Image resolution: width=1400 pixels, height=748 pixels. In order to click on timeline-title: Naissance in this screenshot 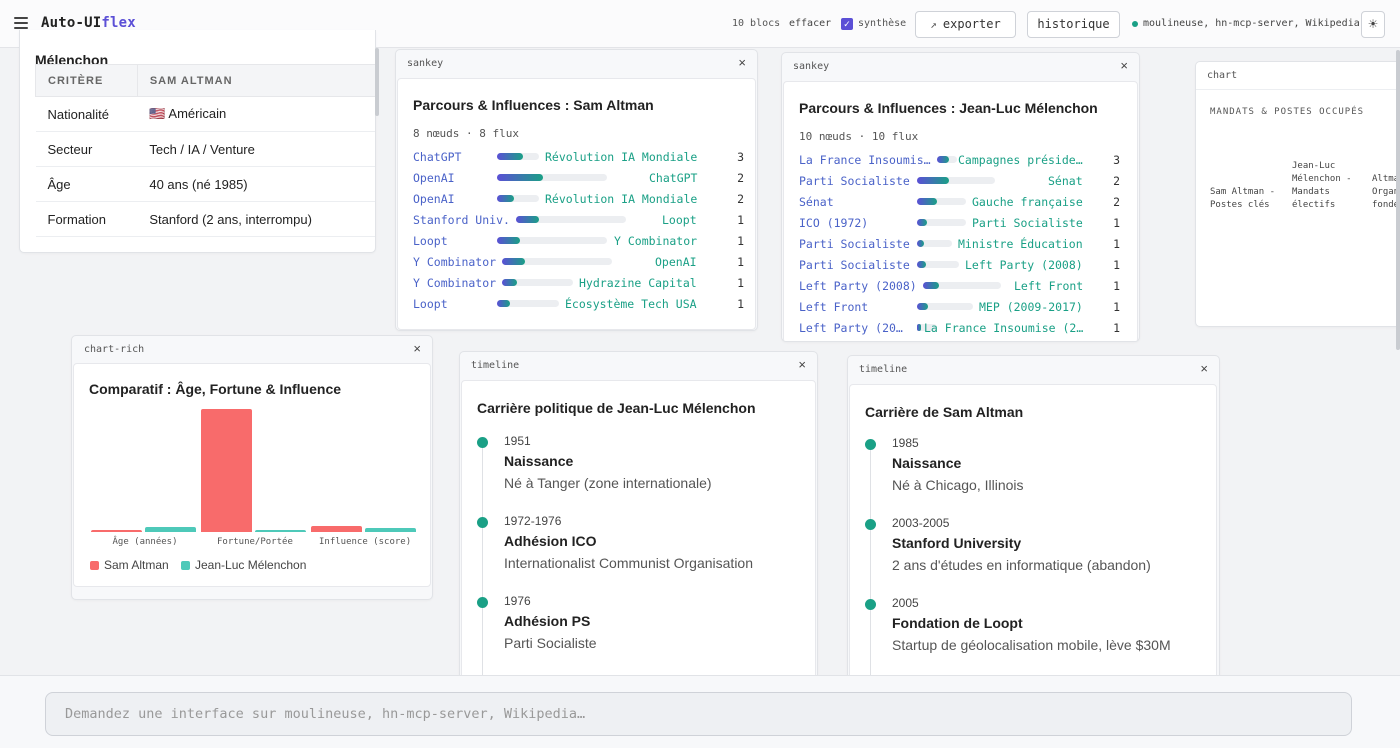, I will do `click(539, 461)`.